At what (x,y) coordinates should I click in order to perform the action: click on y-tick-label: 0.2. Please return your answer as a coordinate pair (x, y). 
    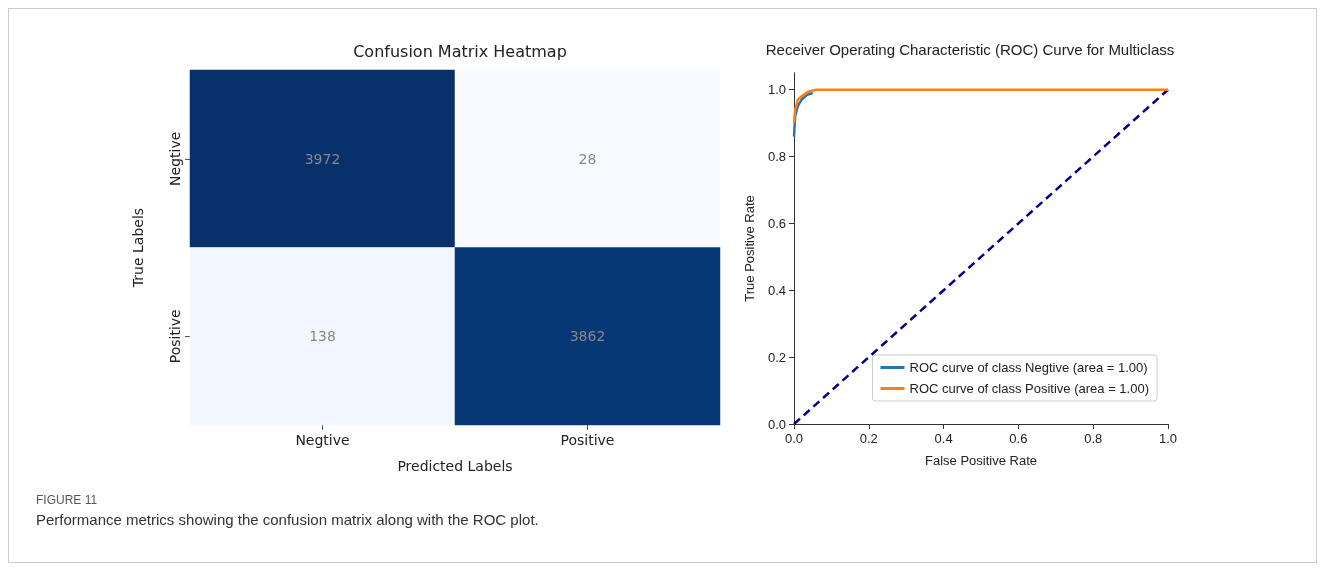
    Looking at the image, I should click on (776, 357).